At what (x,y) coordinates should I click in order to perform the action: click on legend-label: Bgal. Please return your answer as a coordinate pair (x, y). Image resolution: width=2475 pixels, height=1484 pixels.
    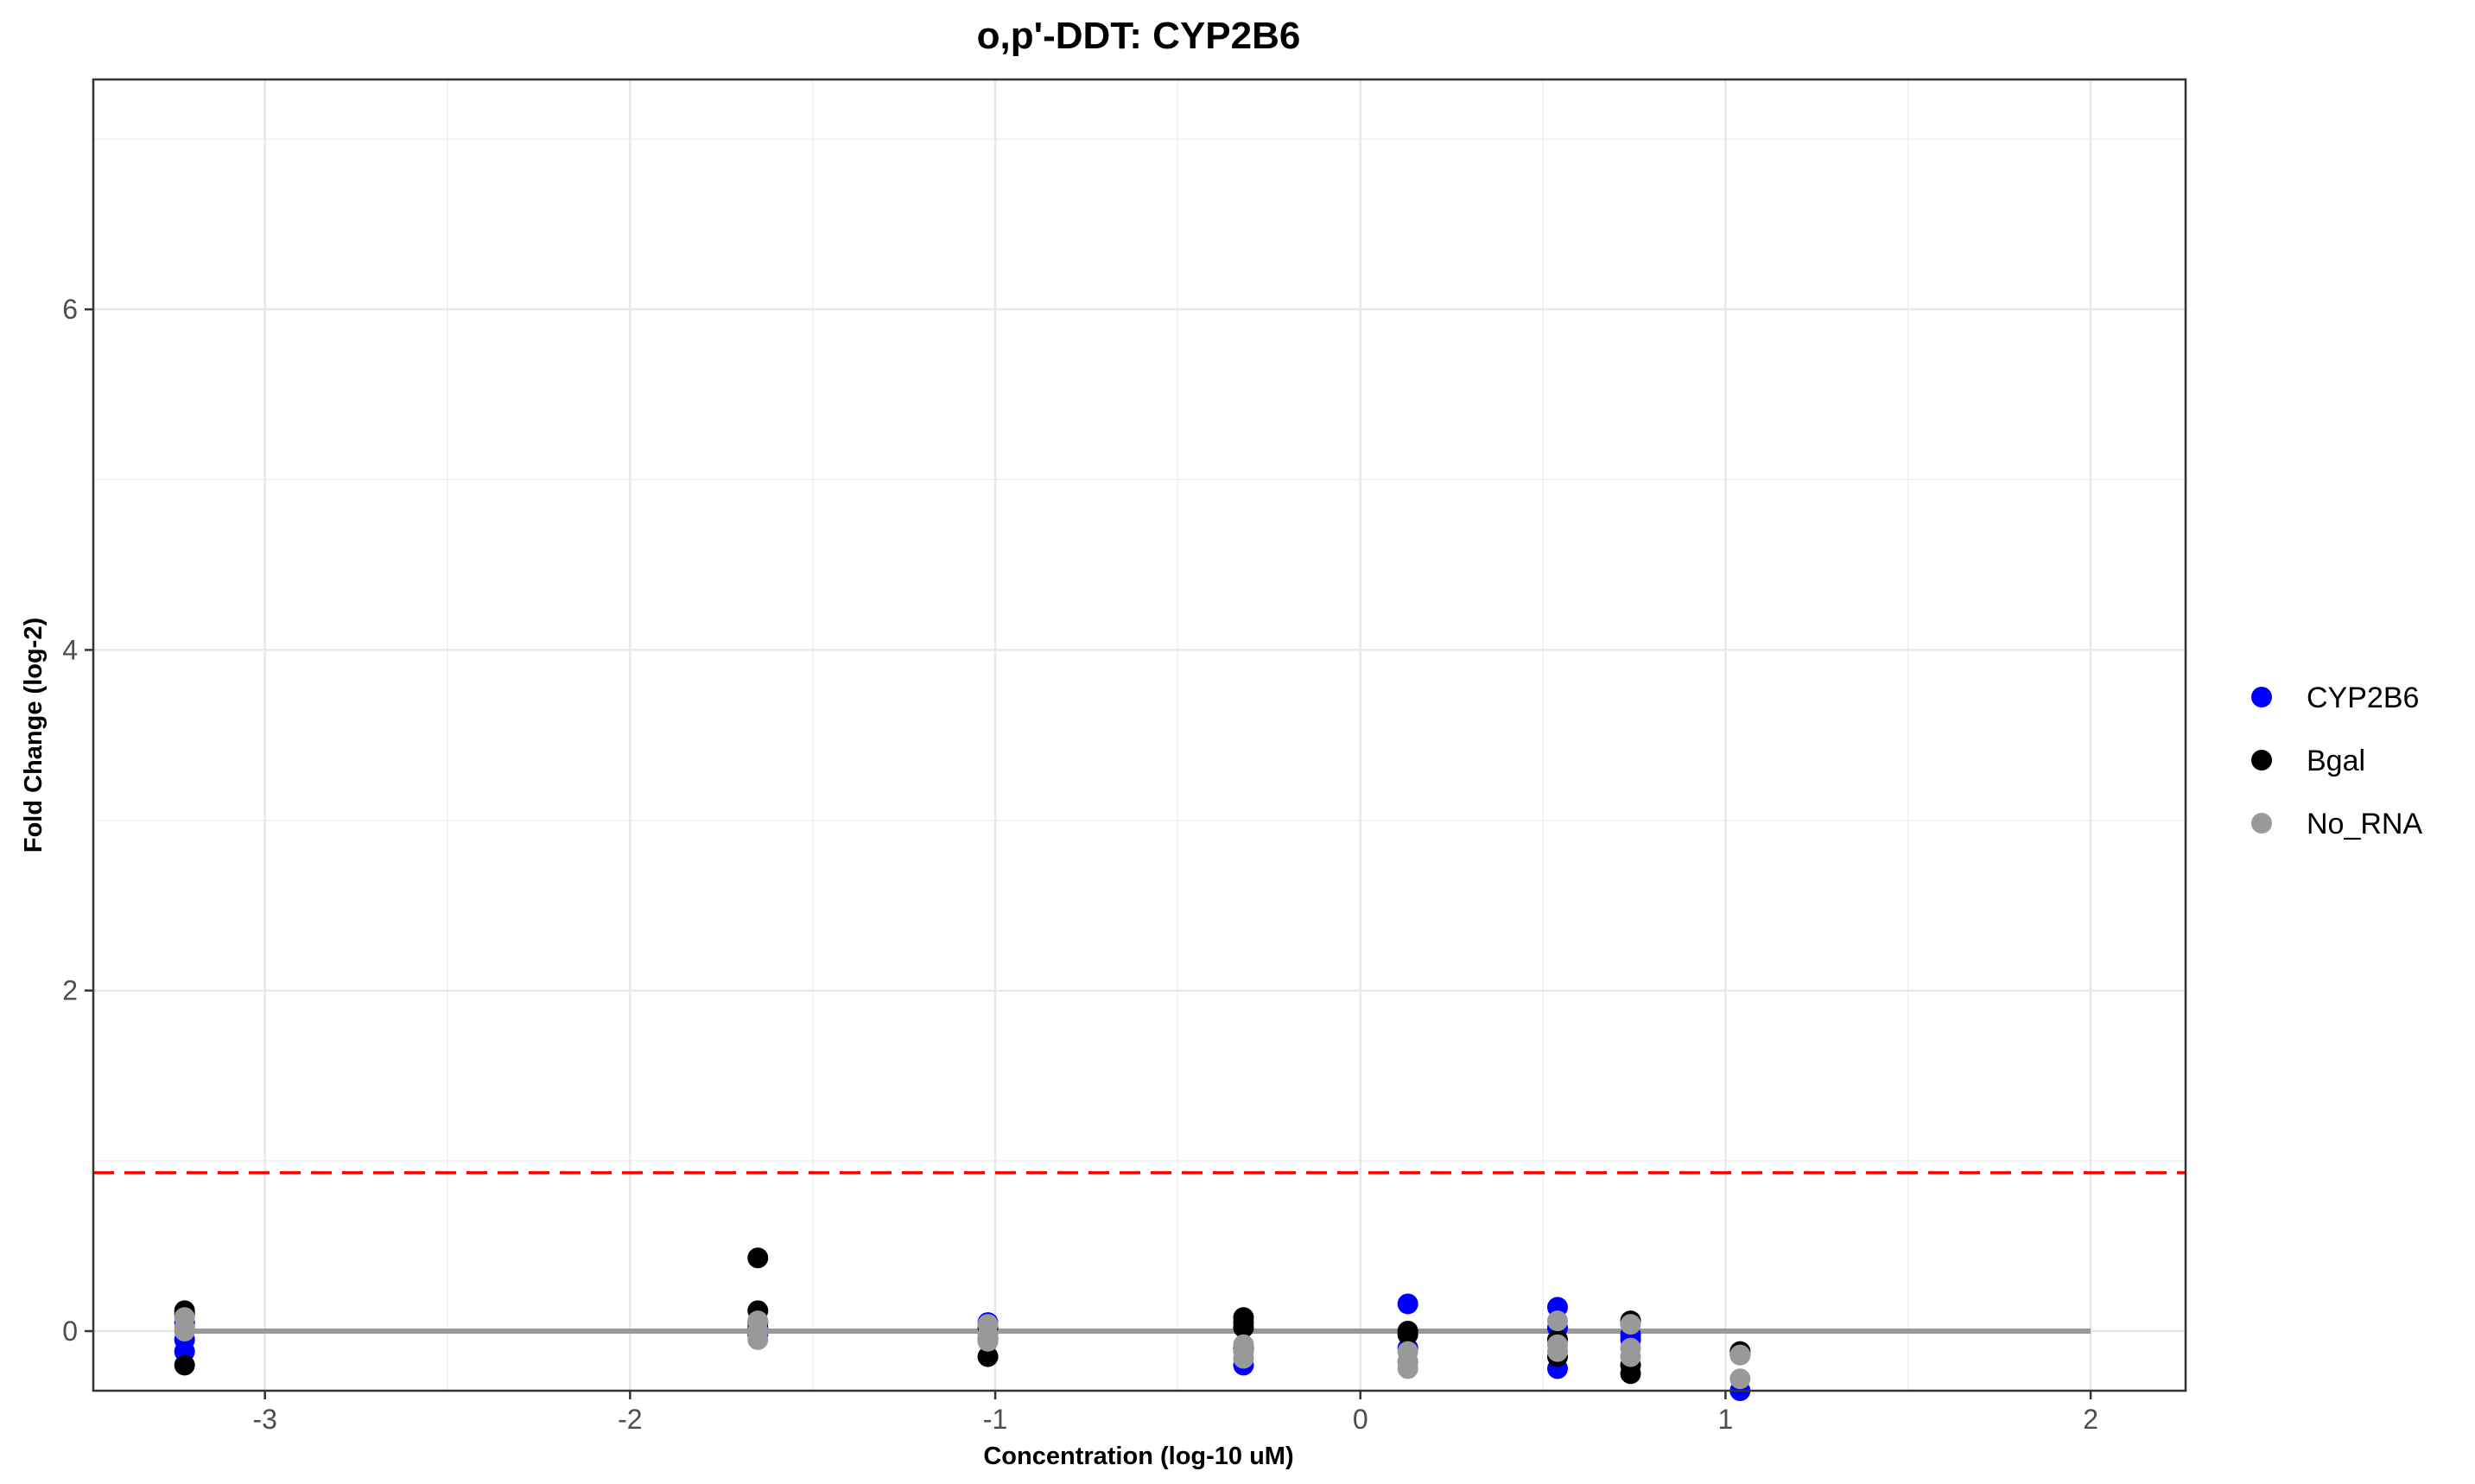
    Looking at the image, I should click on (2336, 761).